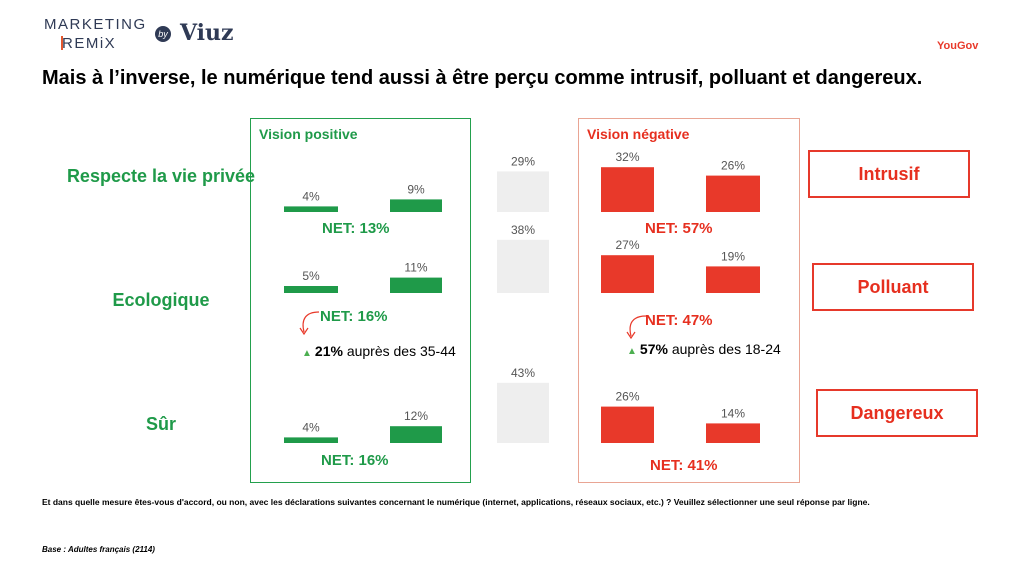 The image size is (1024, 576). I want to click on bar-label-privacy-3: 29%, so click(523, 161).